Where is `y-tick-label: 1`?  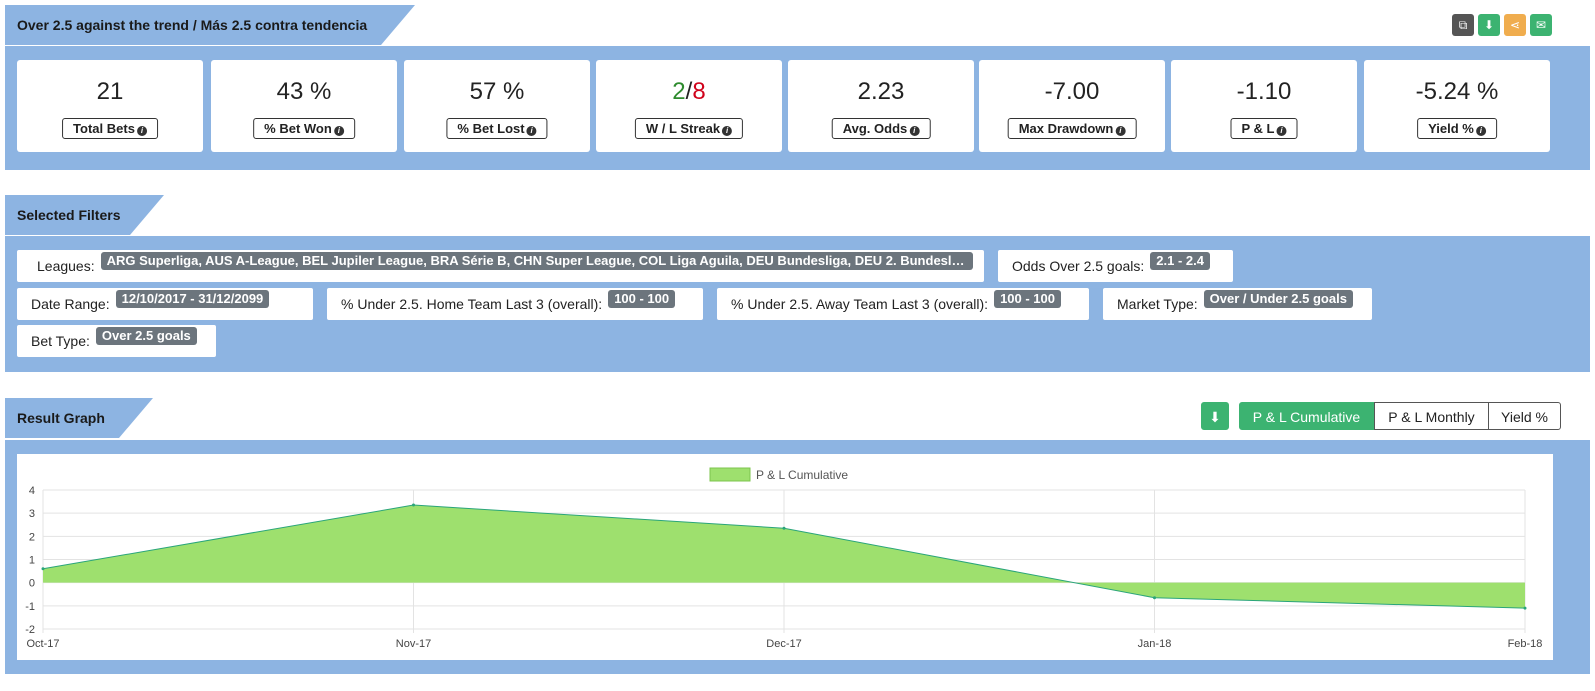
y-tick-label: 1 is located at coordinates (32, 561).